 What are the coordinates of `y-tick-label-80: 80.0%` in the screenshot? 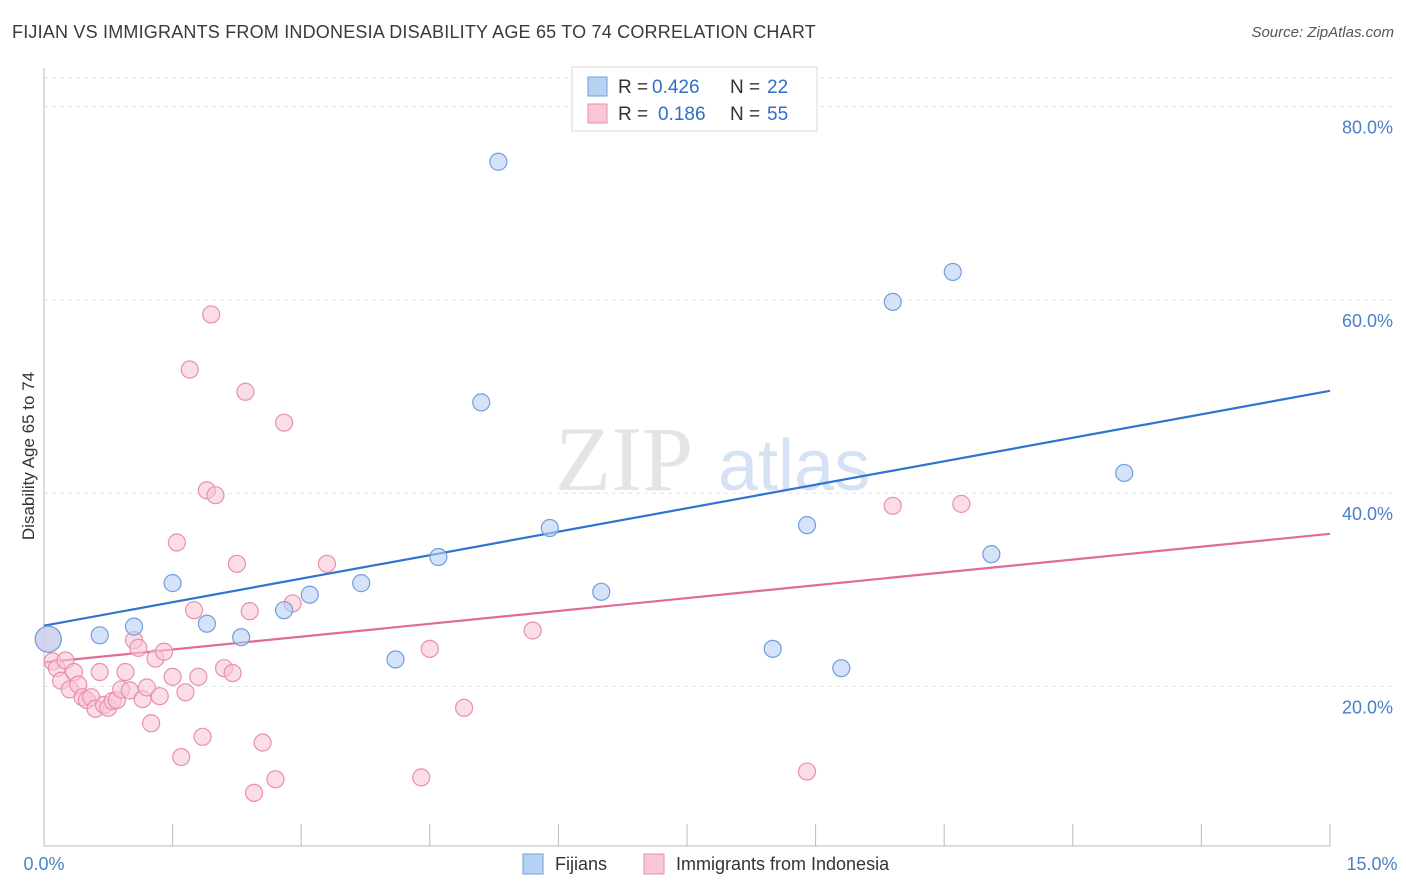 It's located at (1367, 128).